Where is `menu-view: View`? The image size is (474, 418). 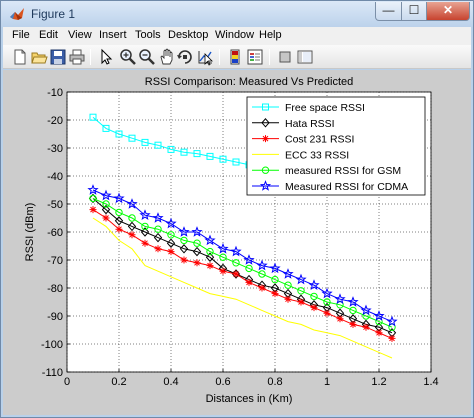 menu-view: View is located at coordinates (80, 35).